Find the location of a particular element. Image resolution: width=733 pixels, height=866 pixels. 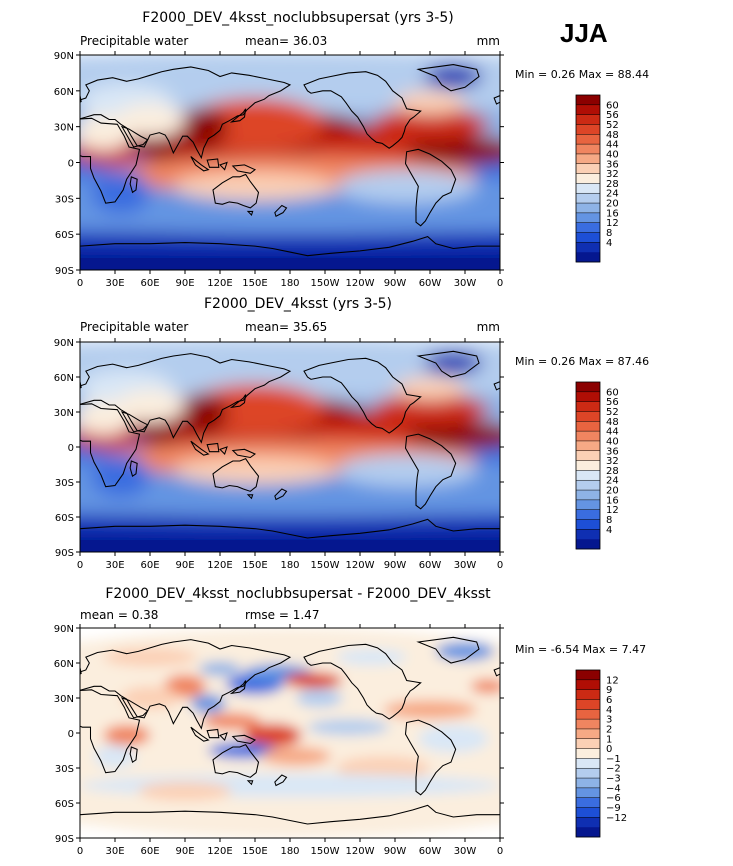

panel-left-label: Precipitable water is located at coordinates (134, 327).